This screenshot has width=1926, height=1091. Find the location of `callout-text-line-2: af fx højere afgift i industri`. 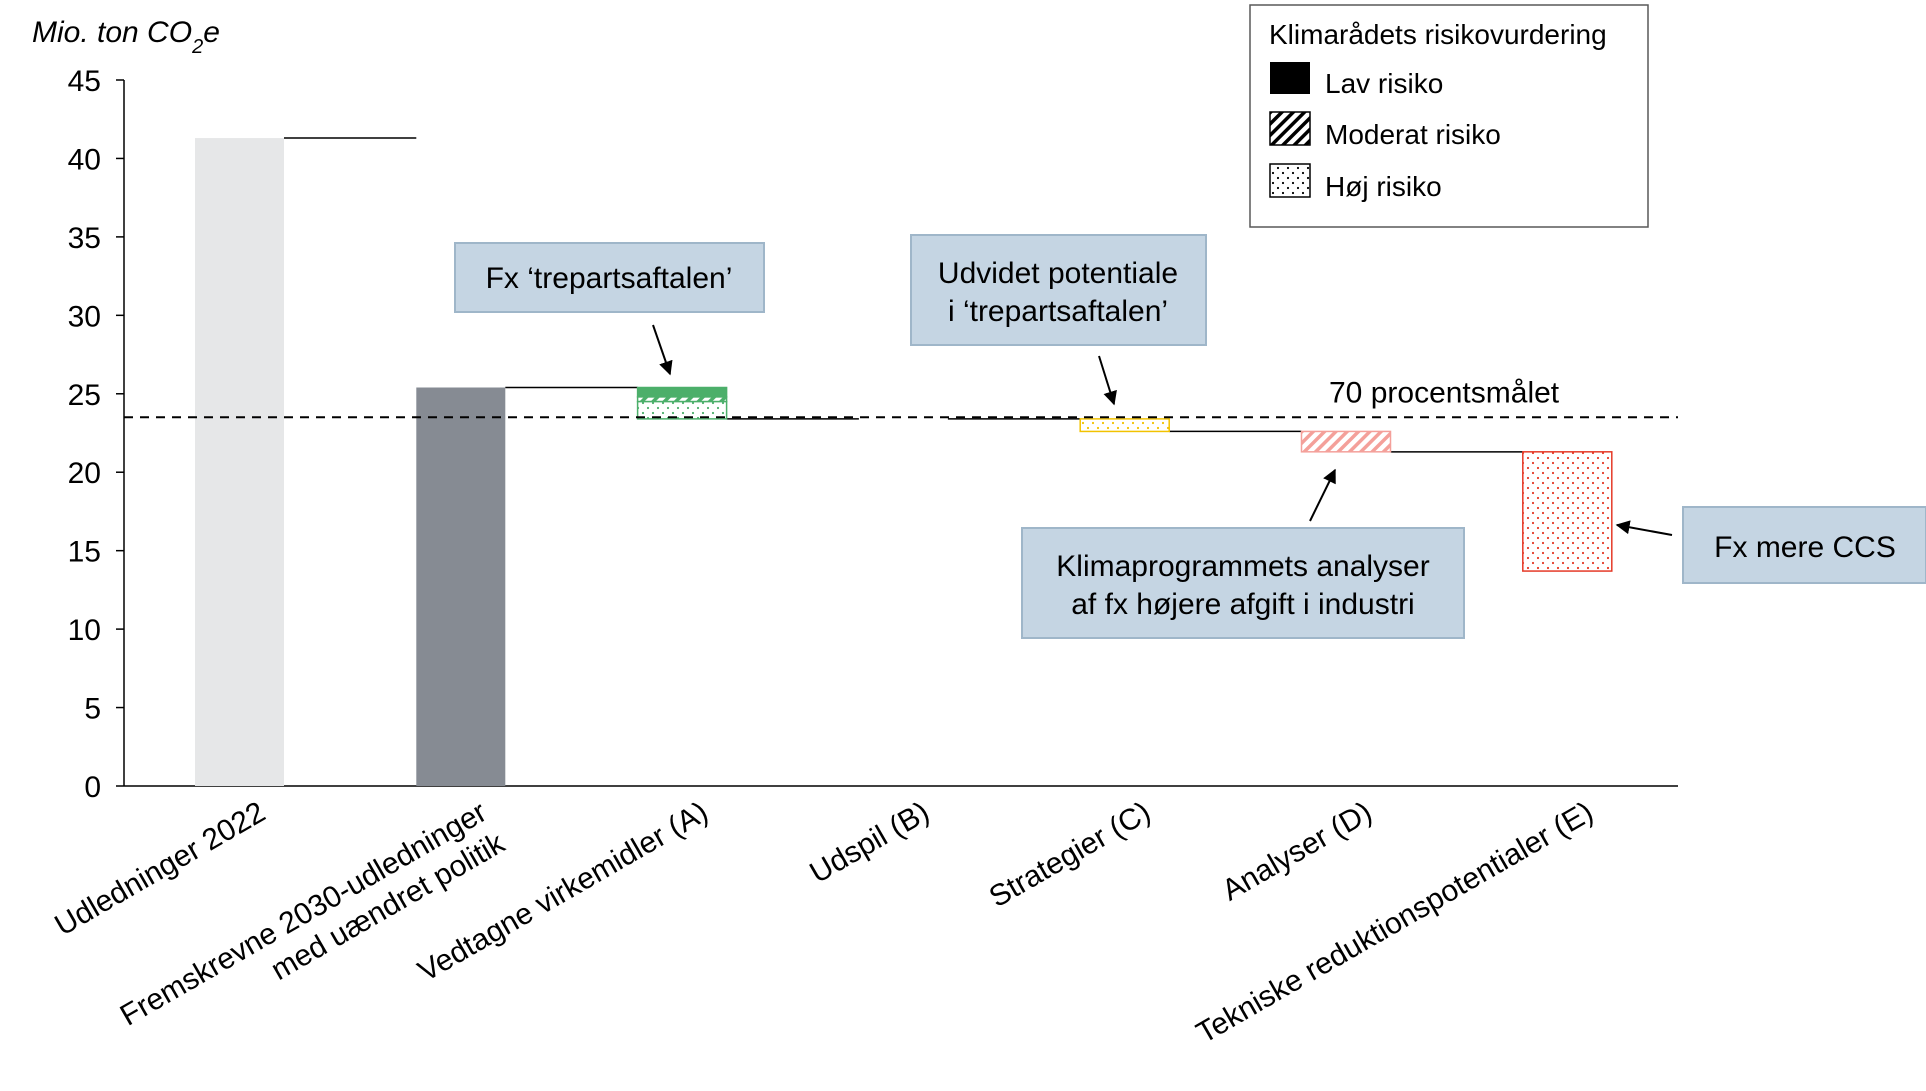

callout-text-line-2: af fx højere afgift i industri is located at coordinates (1242, 604).